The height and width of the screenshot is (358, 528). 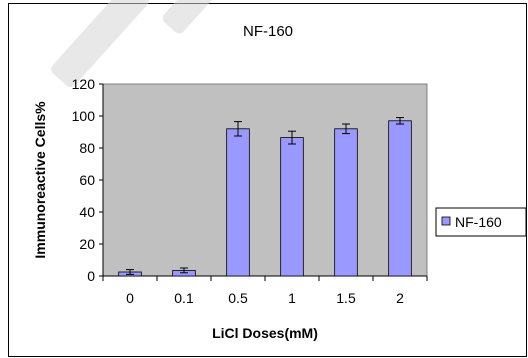 I want to click on x-tick-label: 0, so click(x=130, y=298).